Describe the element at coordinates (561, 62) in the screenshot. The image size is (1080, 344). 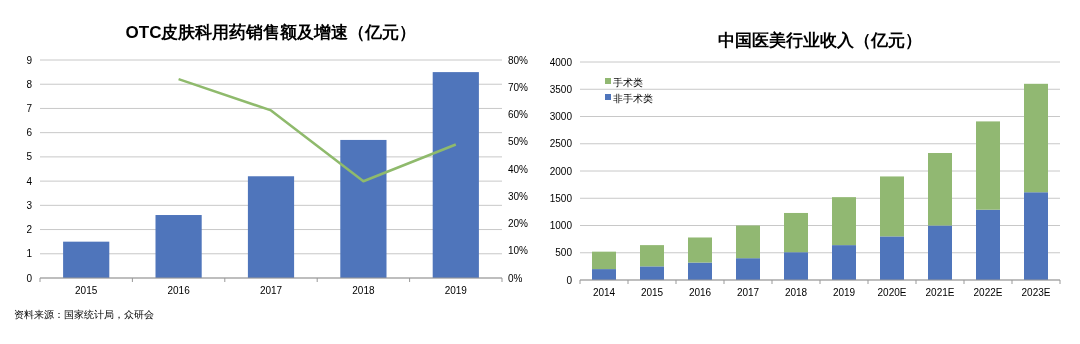
I see `y-tick-label: 4000` at that location.